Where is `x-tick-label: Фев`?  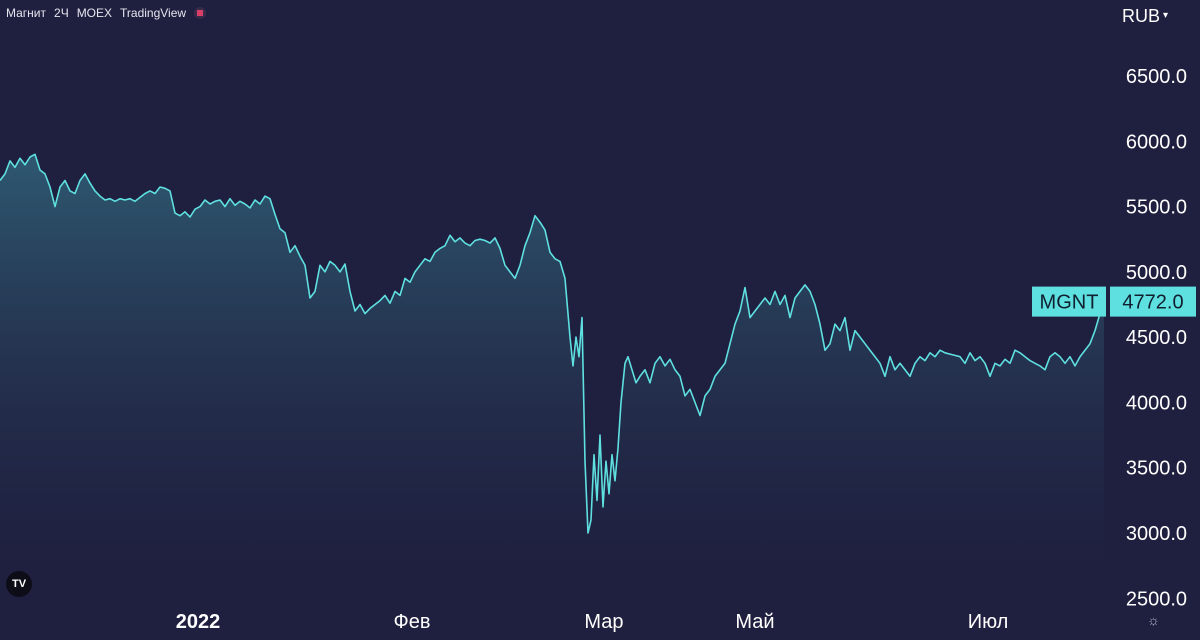
x-tick-label: Фев is located at coordinates (412, 622).